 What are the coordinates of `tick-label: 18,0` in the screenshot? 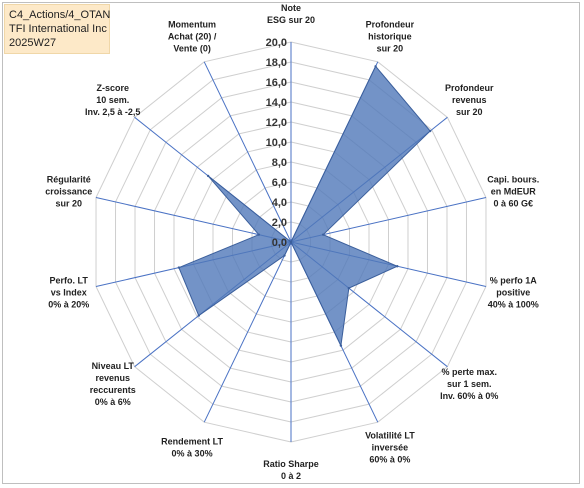 It's located at (276, 63).